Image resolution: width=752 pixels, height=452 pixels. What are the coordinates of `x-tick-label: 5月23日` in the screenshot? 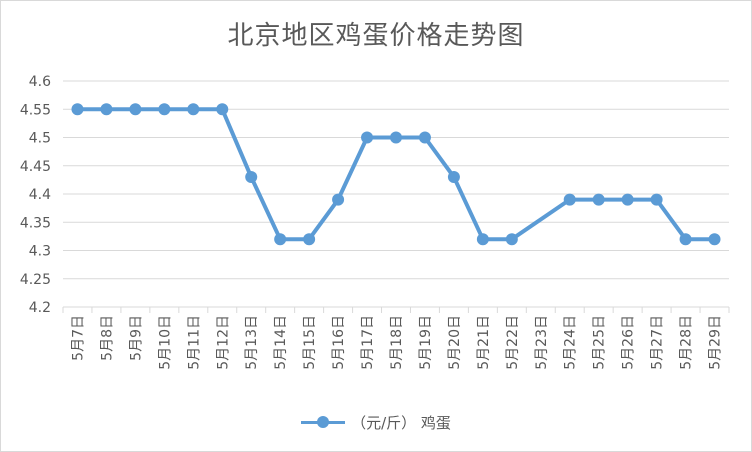 It's located at (542, 342).